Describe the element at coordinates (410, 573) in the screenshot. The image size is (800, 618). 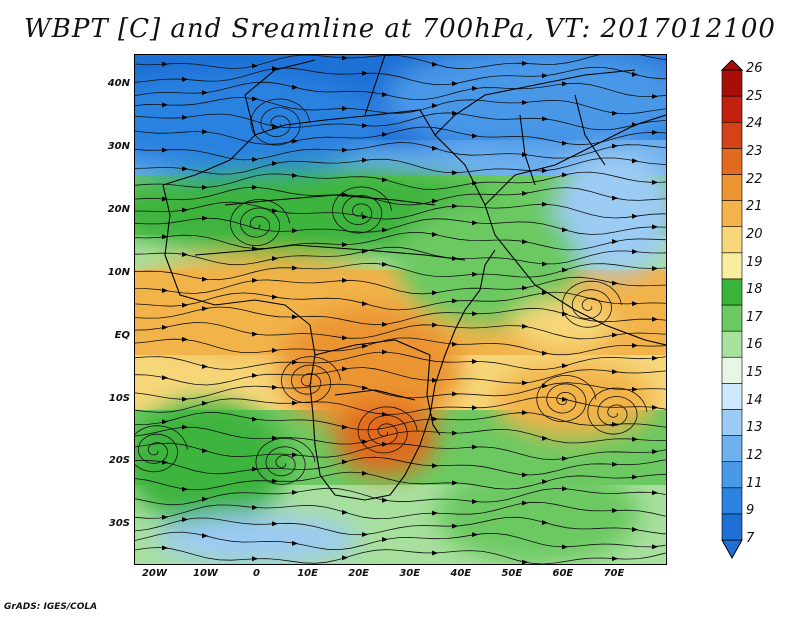
I see `lon-tick-label: 30E` at that location.